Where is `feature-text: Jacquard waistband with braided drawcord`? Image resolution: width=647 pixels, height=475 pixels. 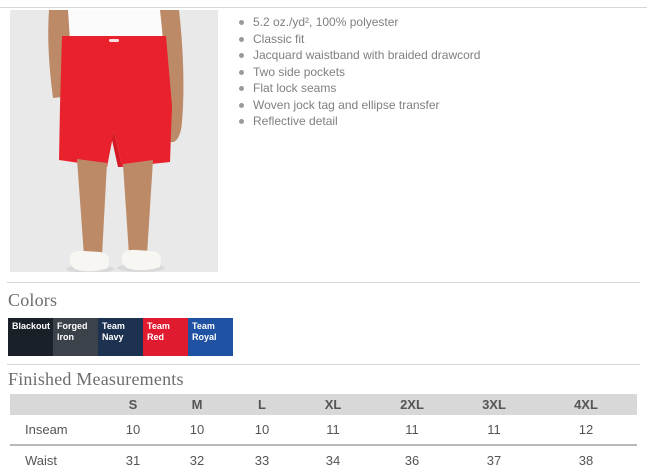 feature-text: Jacquard waistband with braided drawcord is located at coordinates (367, 55).